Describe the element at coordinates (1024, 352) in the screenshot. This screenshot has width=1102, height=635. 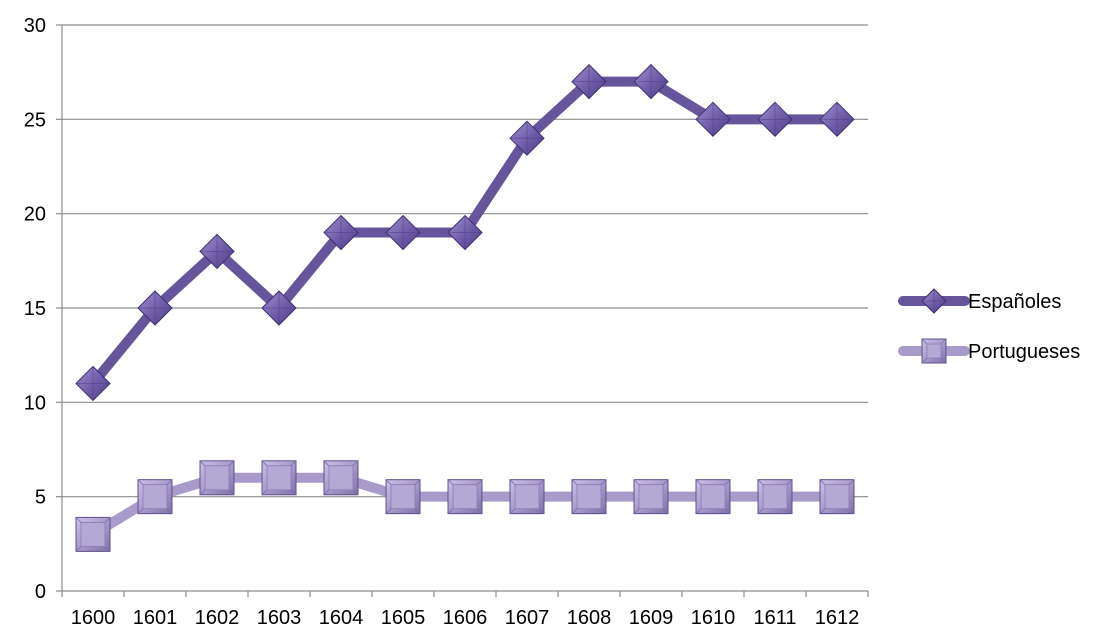
I see `legend-label: Portugueses` at that location.